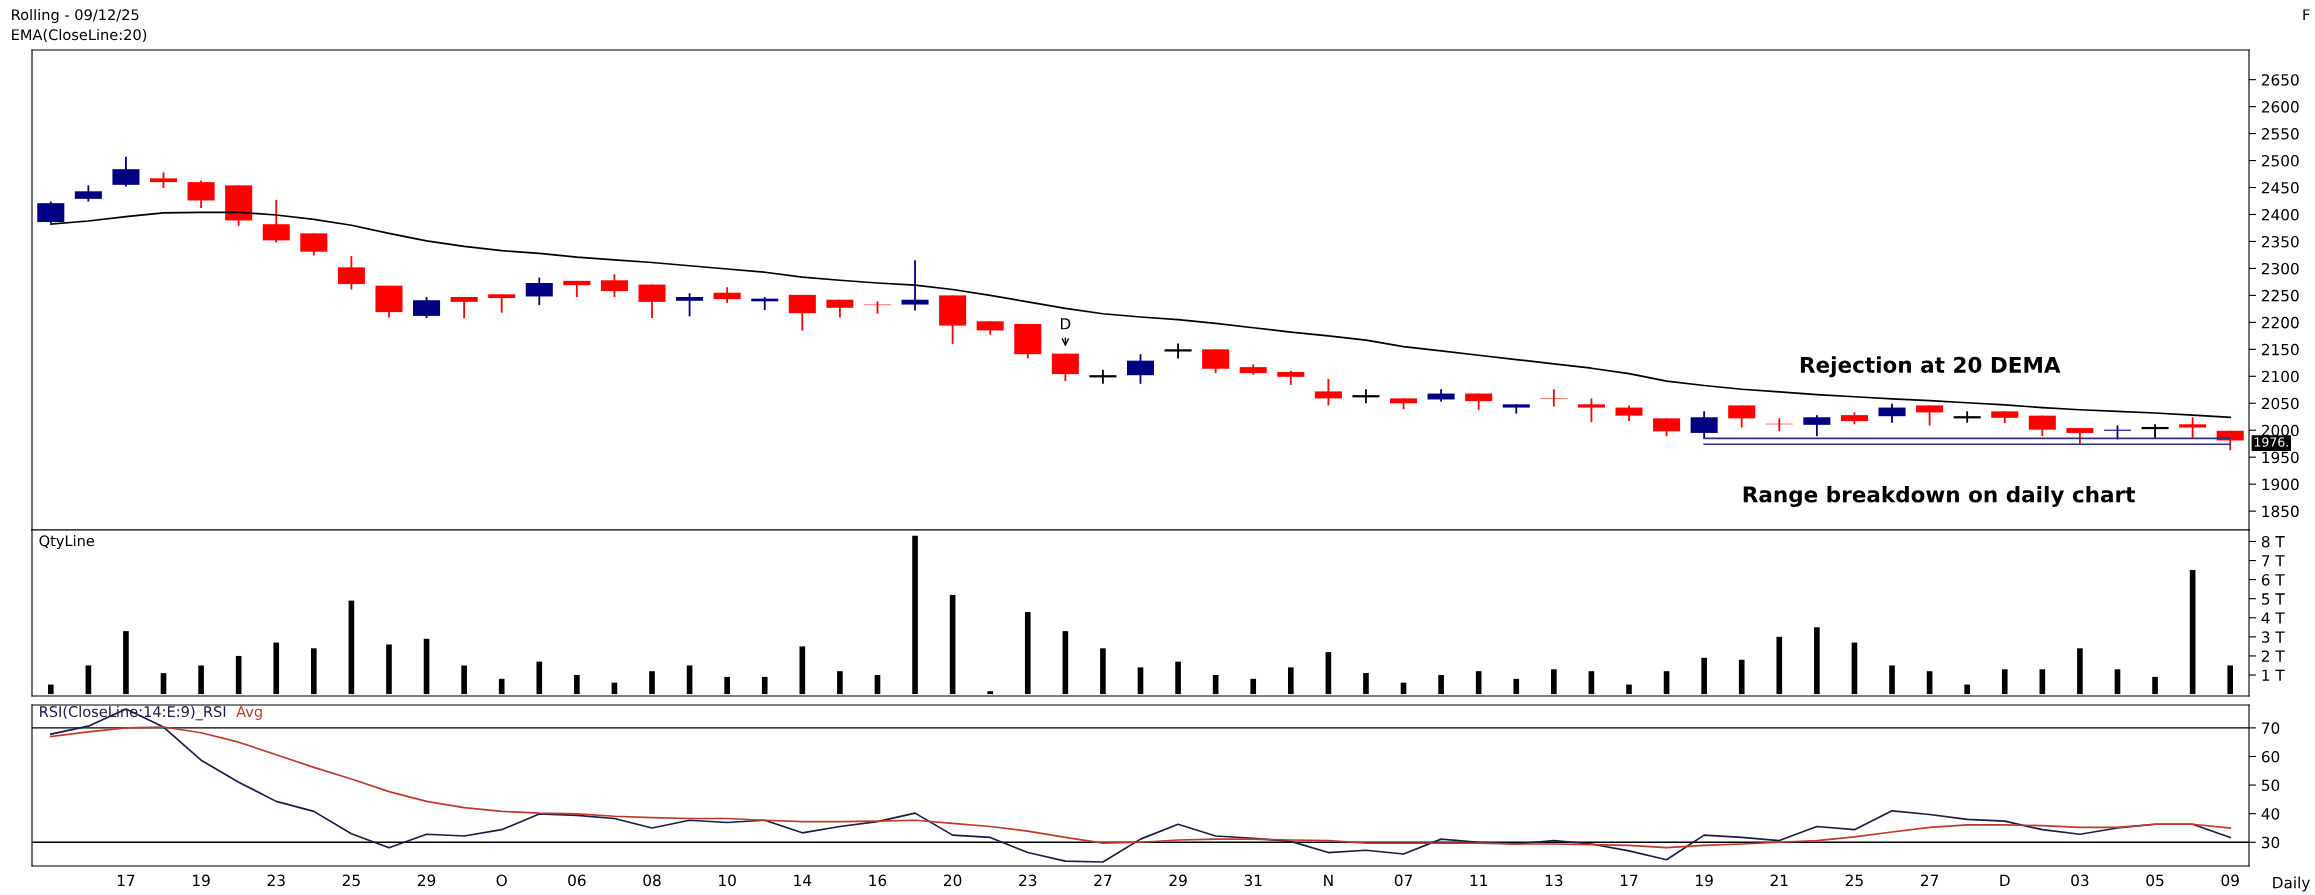  I want to click on y-tick-label: 1850, so click(2280, 511).